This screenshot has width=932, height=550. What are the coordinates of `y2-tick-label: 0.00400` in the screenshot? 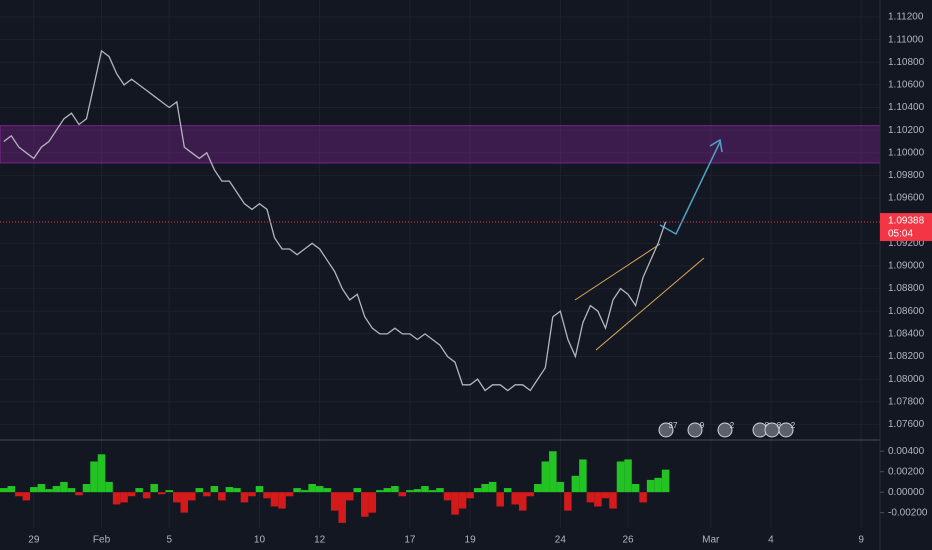 It's located at (906, 451).